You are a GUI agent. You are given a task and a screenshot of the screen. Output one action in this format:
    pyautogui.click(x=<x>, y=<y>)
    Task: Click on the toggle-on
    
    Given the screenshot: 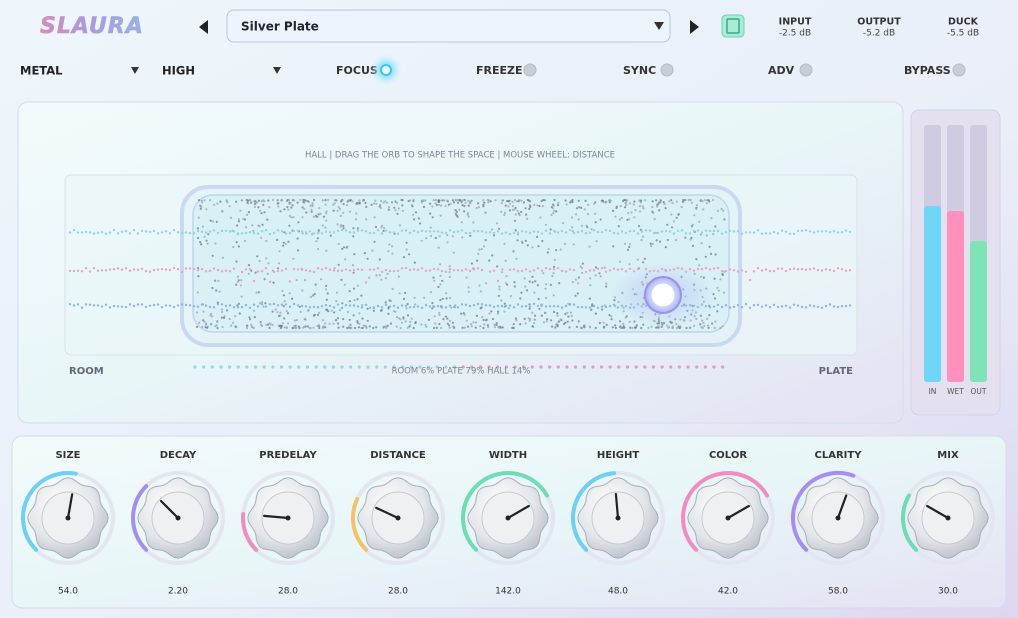 What is the action you would take?
    pyautogui.click(x=386, y=70)
    